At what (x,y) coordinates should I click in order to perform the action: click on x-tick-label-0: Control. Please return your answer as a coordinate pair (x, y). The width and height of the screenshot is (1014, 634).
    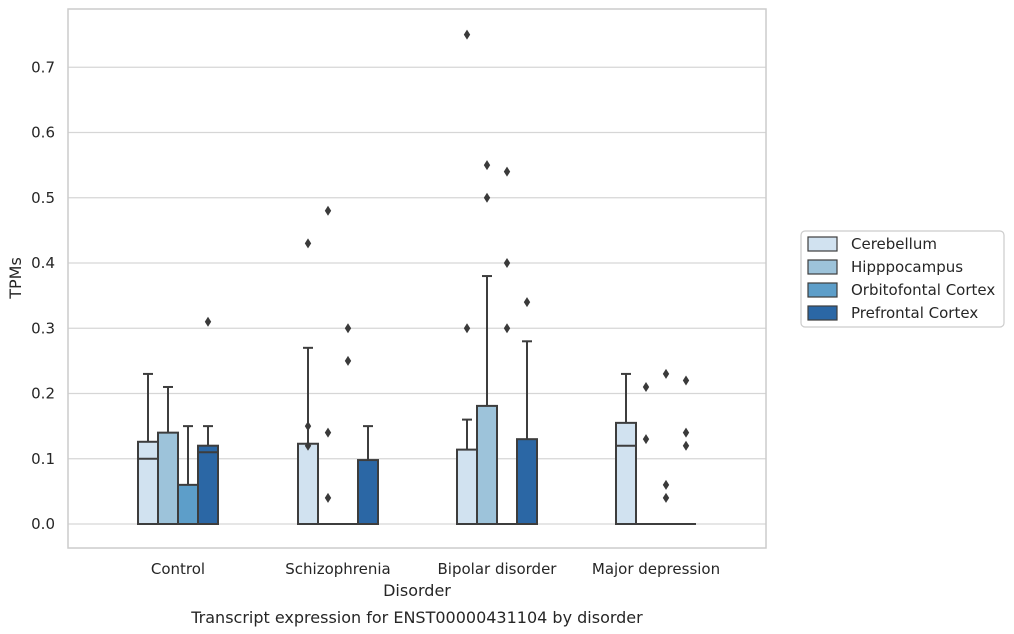
    Looking at the image, I should click on (178, 569).